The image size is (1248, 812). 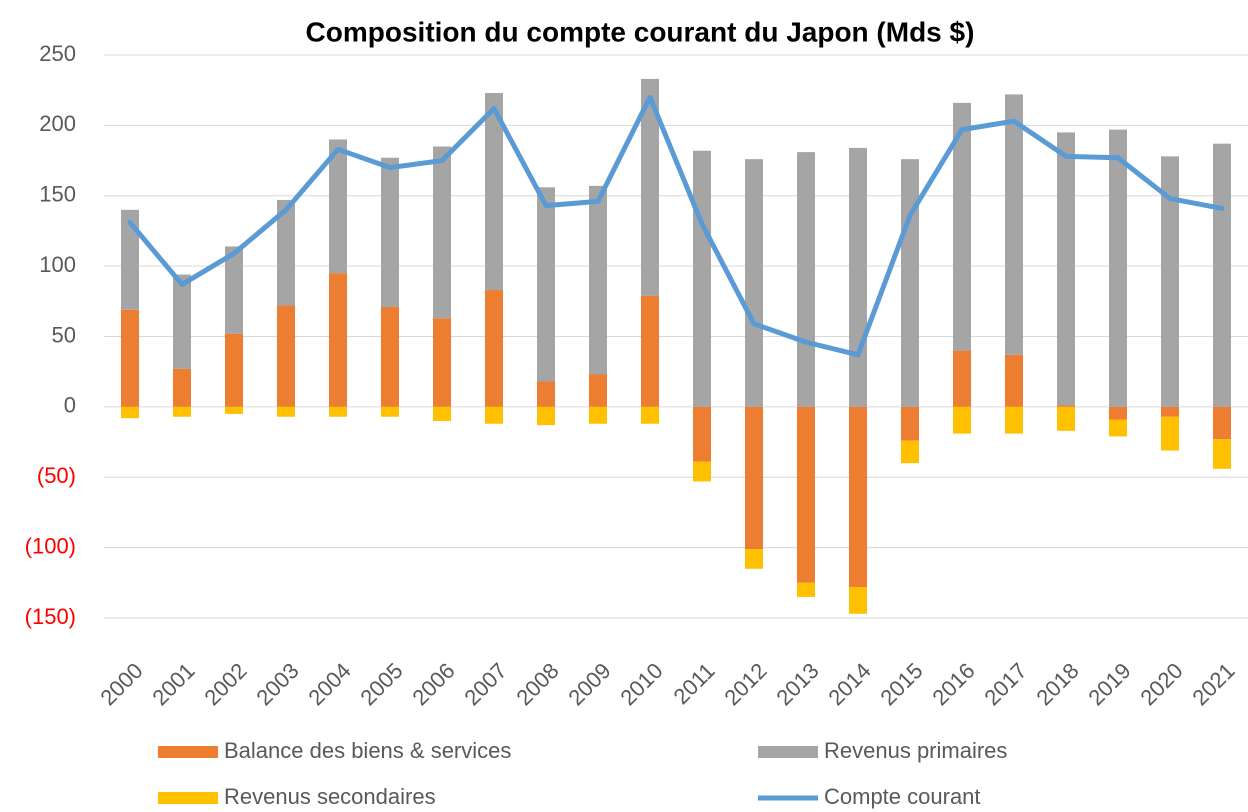 What do you see at coordinates (50, 545) in the screenshot?
I see `y-tick-label: (100)` at bounding box center [50, 545].